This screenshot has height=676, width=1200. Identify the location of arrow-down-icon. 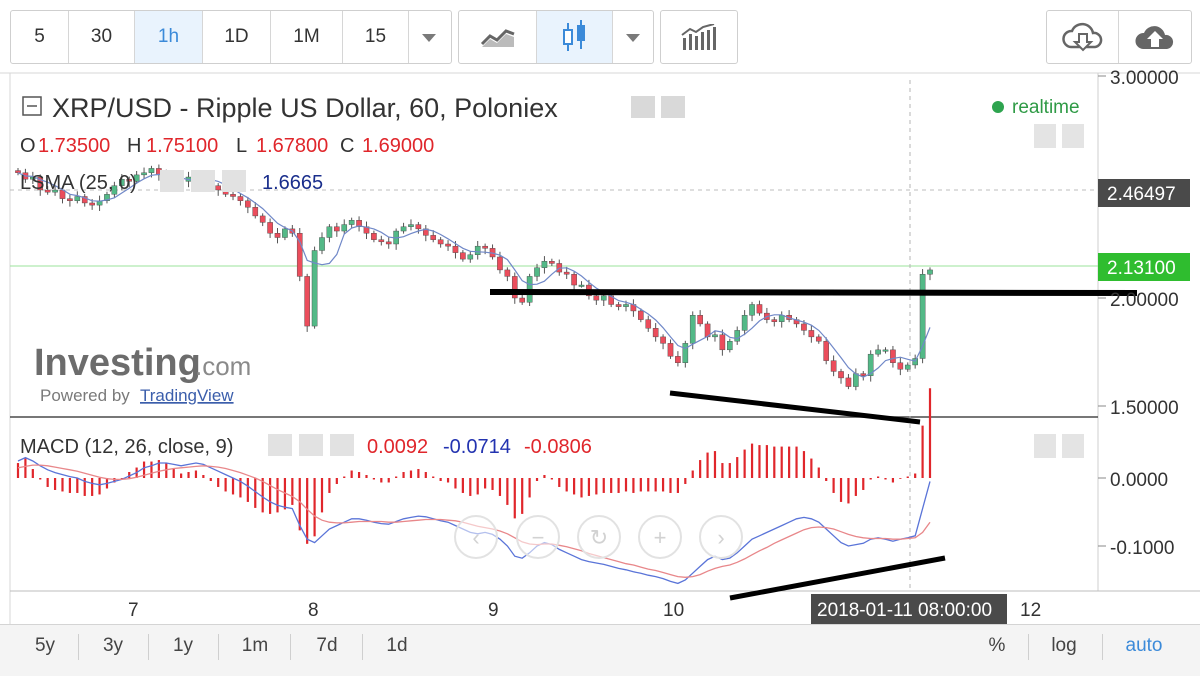
(1045, 136).